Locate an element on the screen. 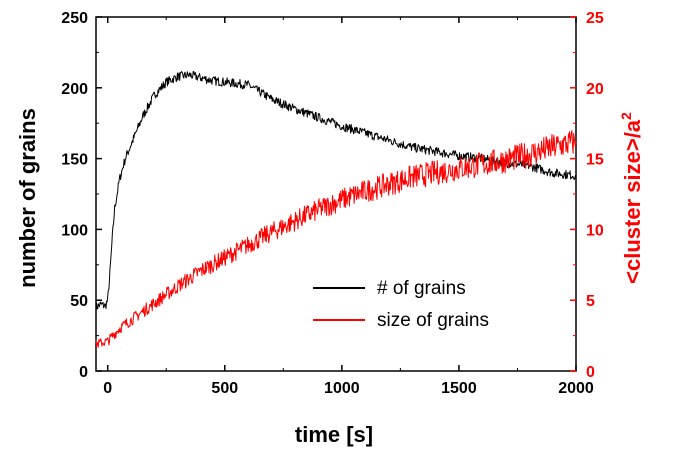 Image resolution: width=675 pixels, height=450 pixels. x-tick-label: 0 is located at coordinates (107, 388).